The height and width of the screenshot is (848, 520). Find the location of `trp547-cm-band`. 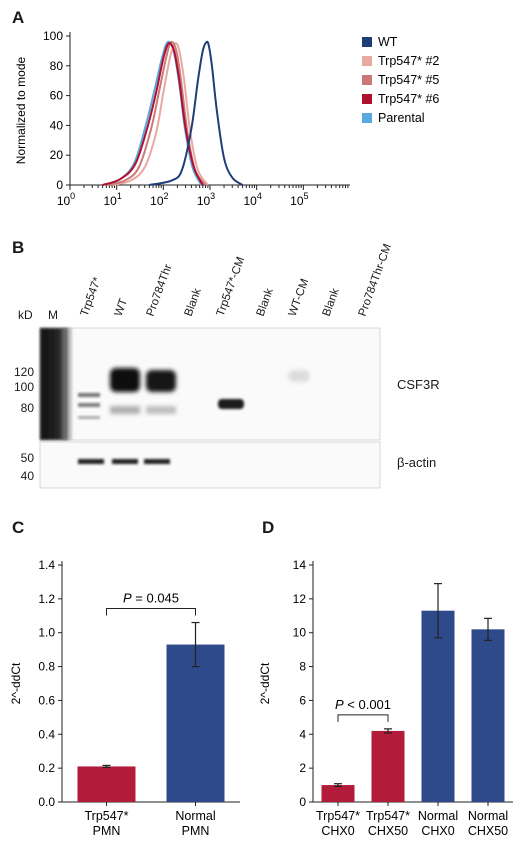

trp547-cm-band is located at coordinates (231, 404).